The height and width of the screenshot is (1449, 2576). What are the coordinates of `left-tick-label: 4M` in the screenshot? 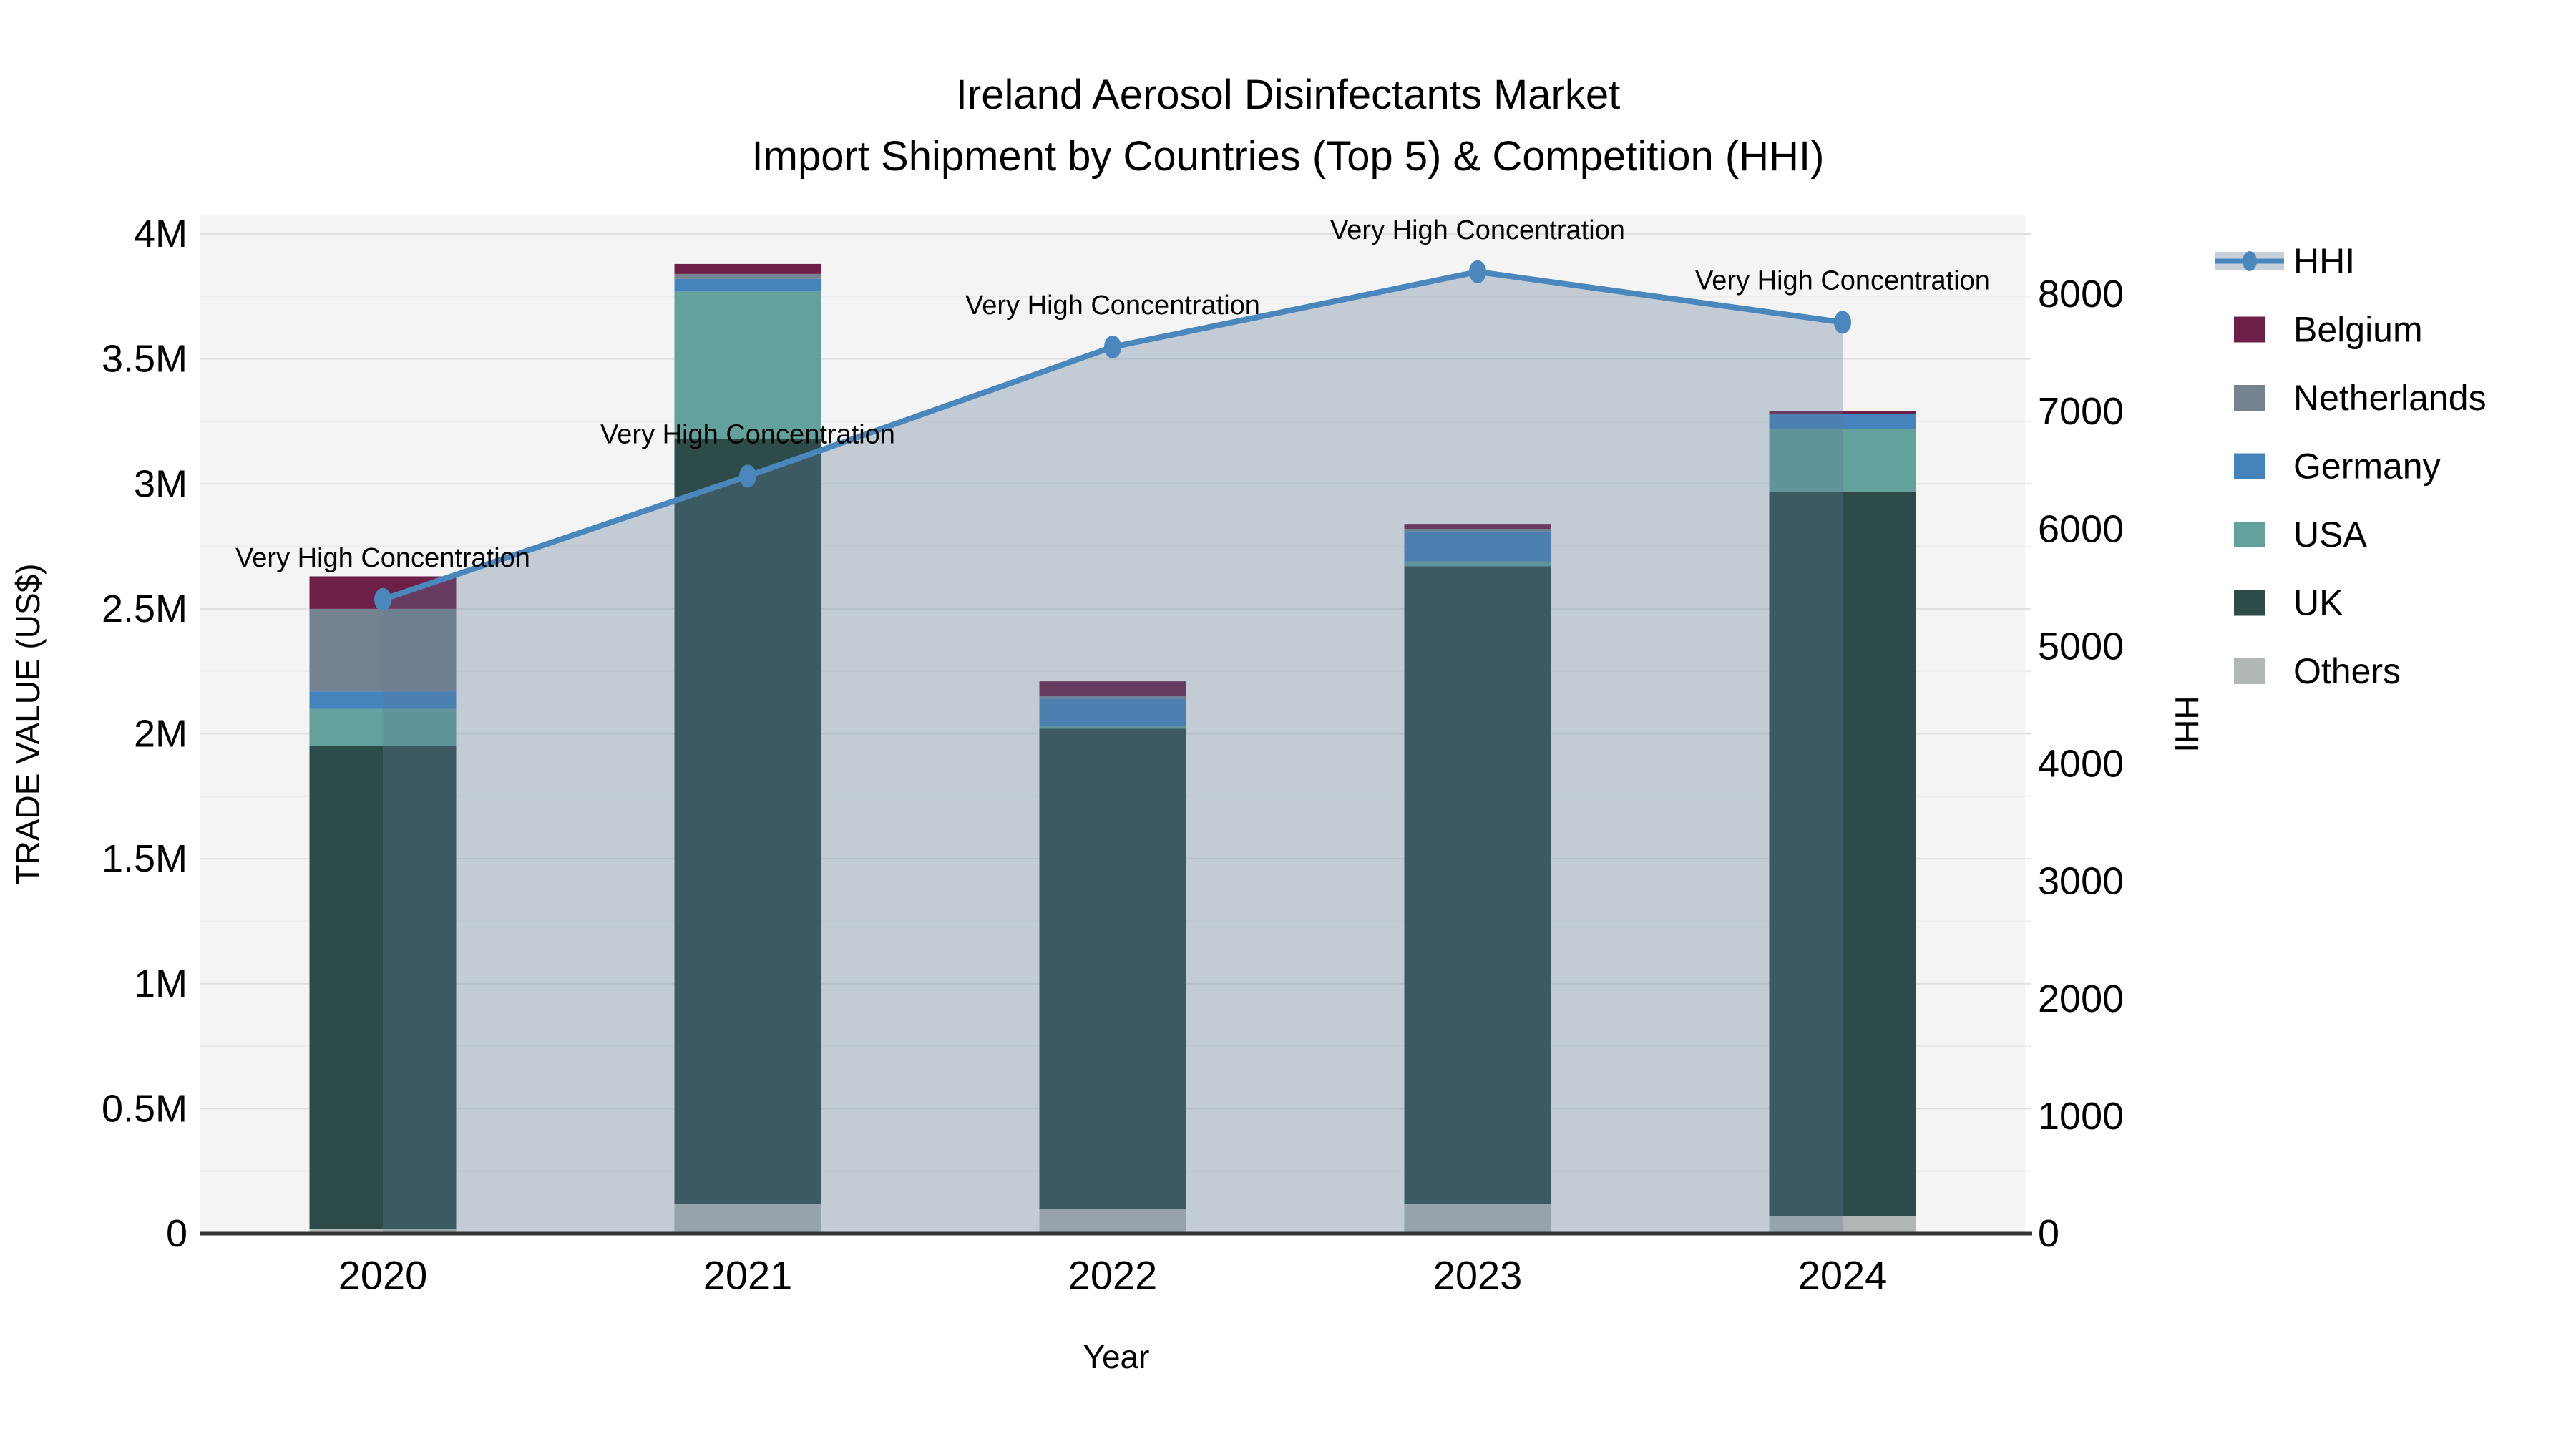 It's located at (160, 234).